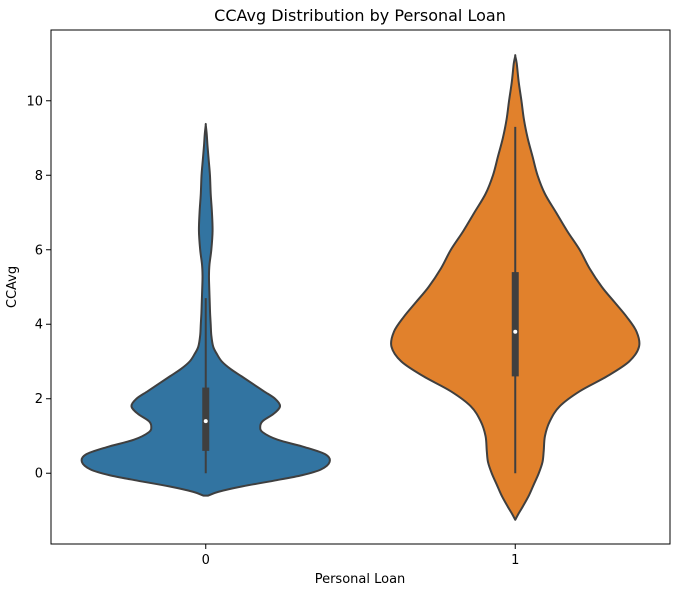 This screenshot has height=601, width=678. What do you see at coordinates (34, 101) in the screenshot?
I see `y-tick-label: 10` at bounding box center [34, 101].